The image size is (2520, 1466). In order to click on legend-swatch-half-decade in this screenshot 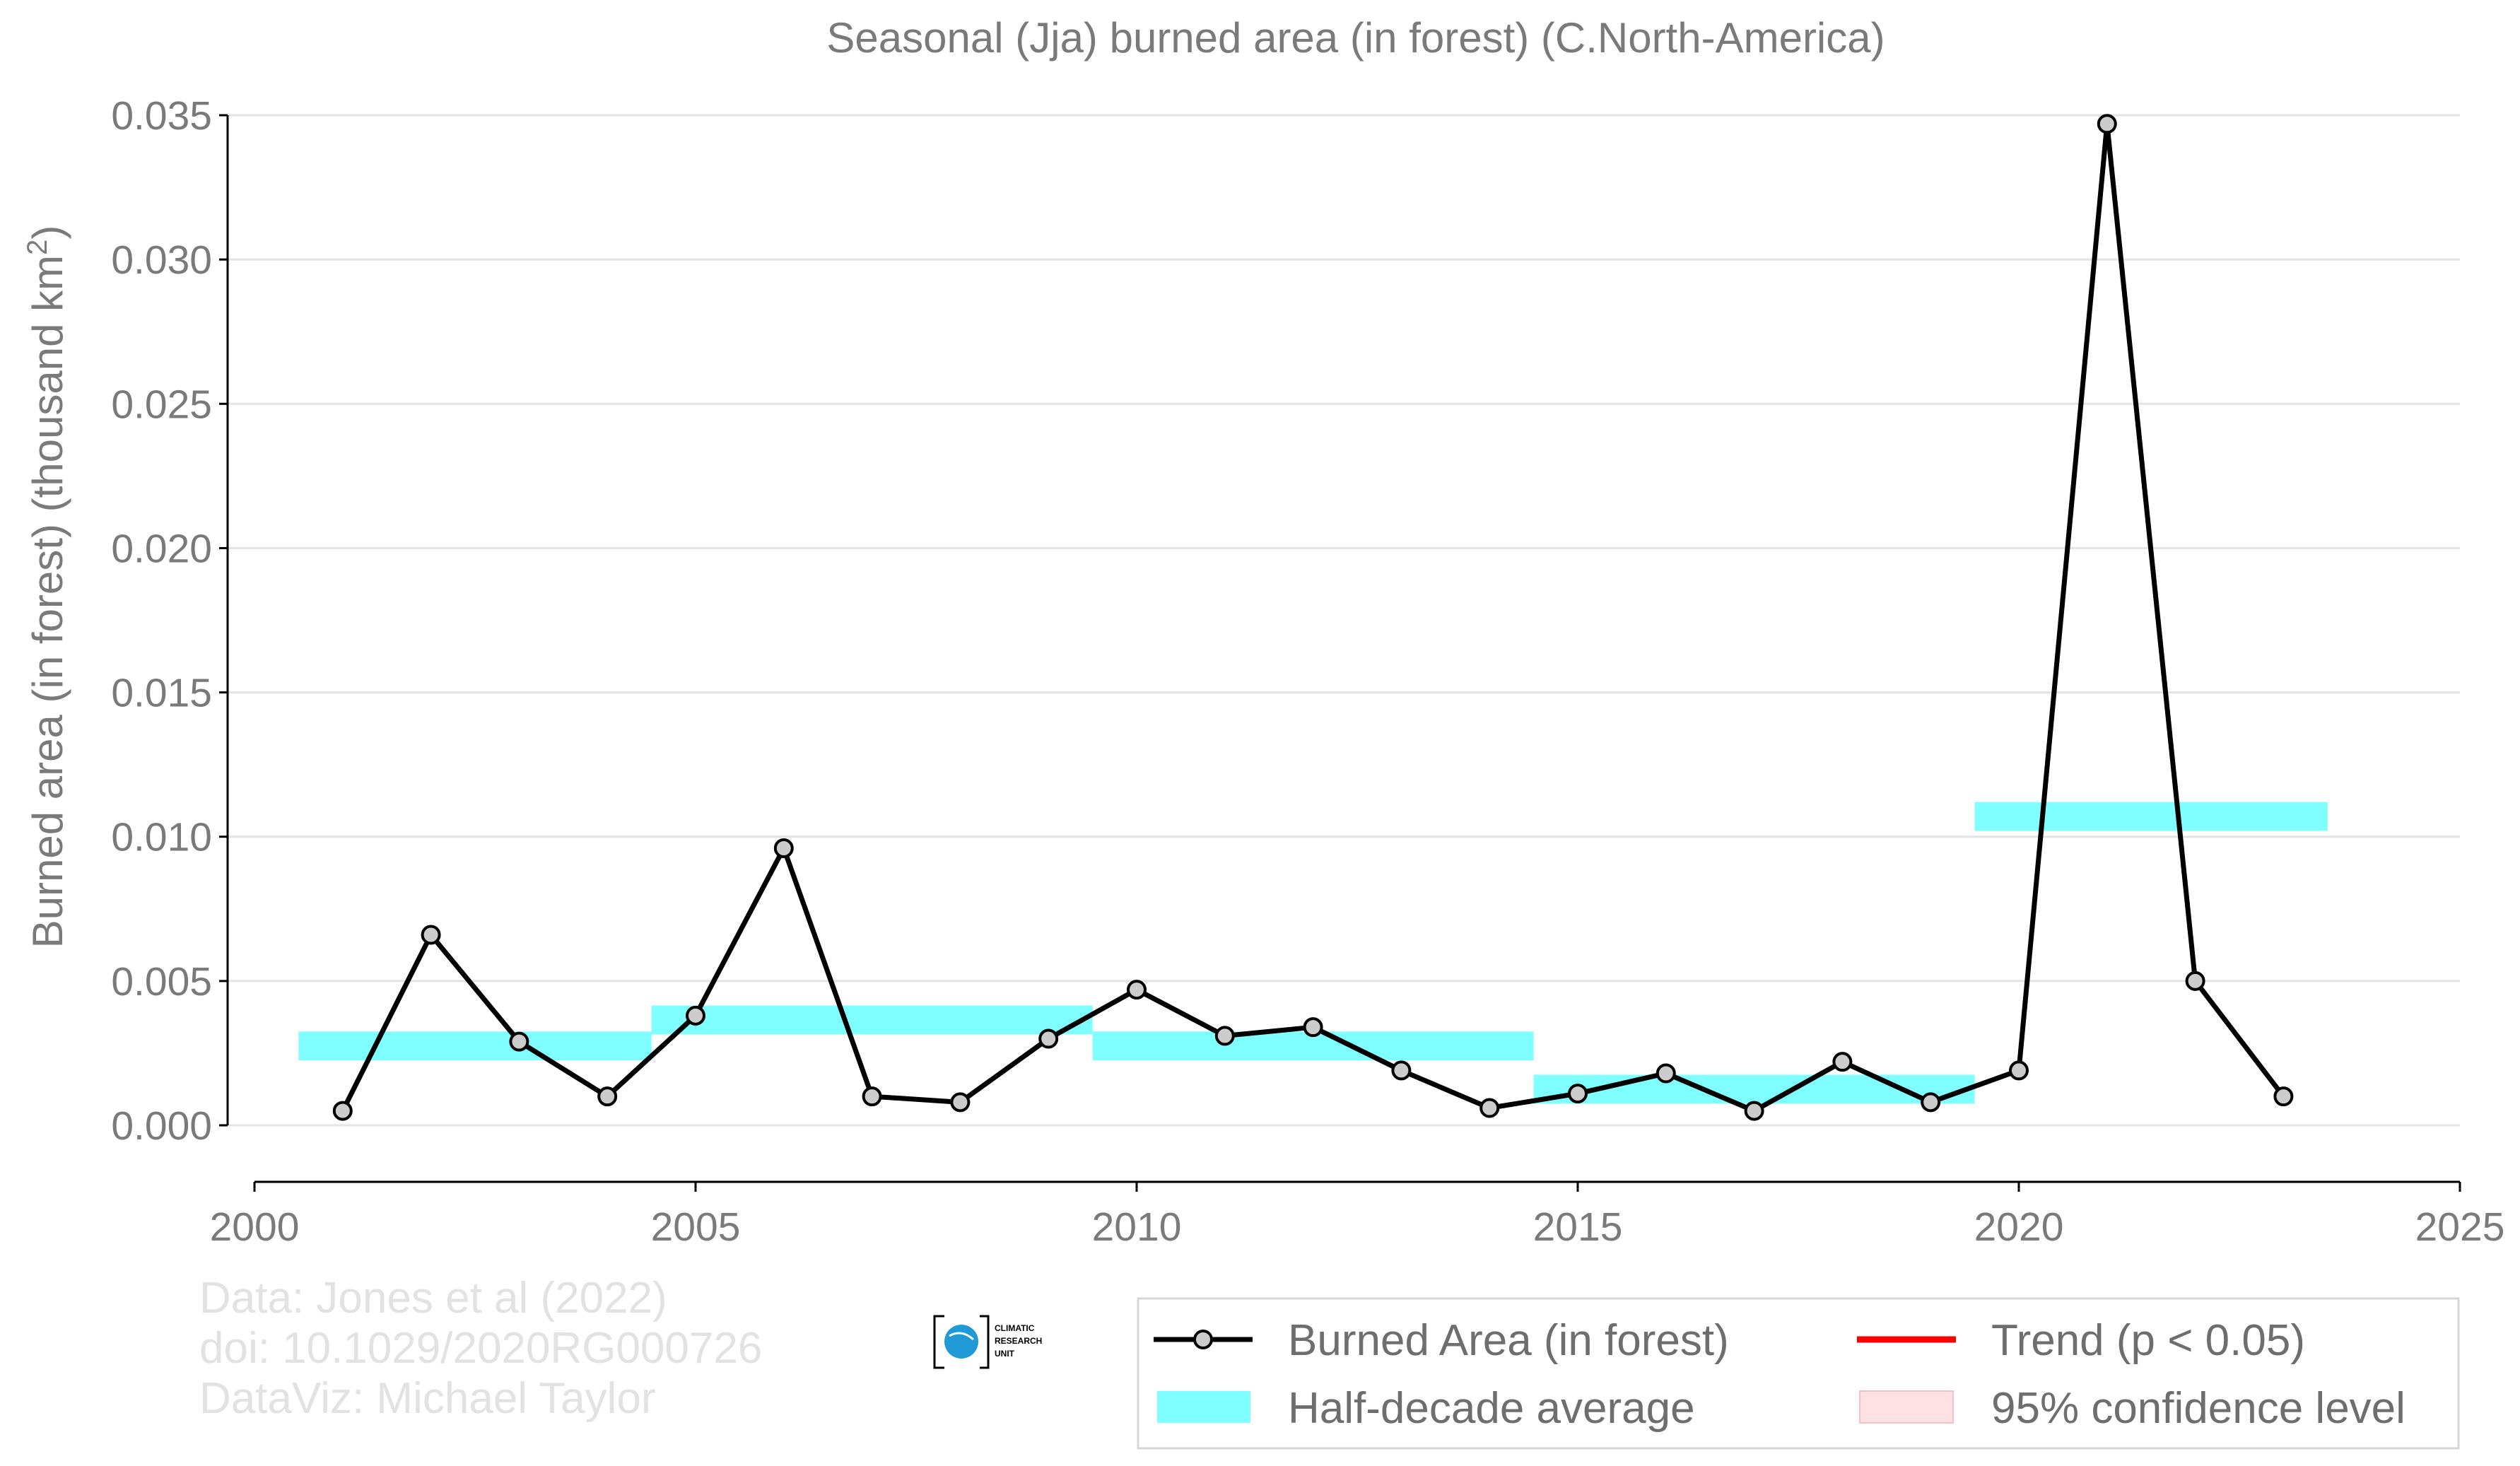, I will do `click(1203, 1407)`.